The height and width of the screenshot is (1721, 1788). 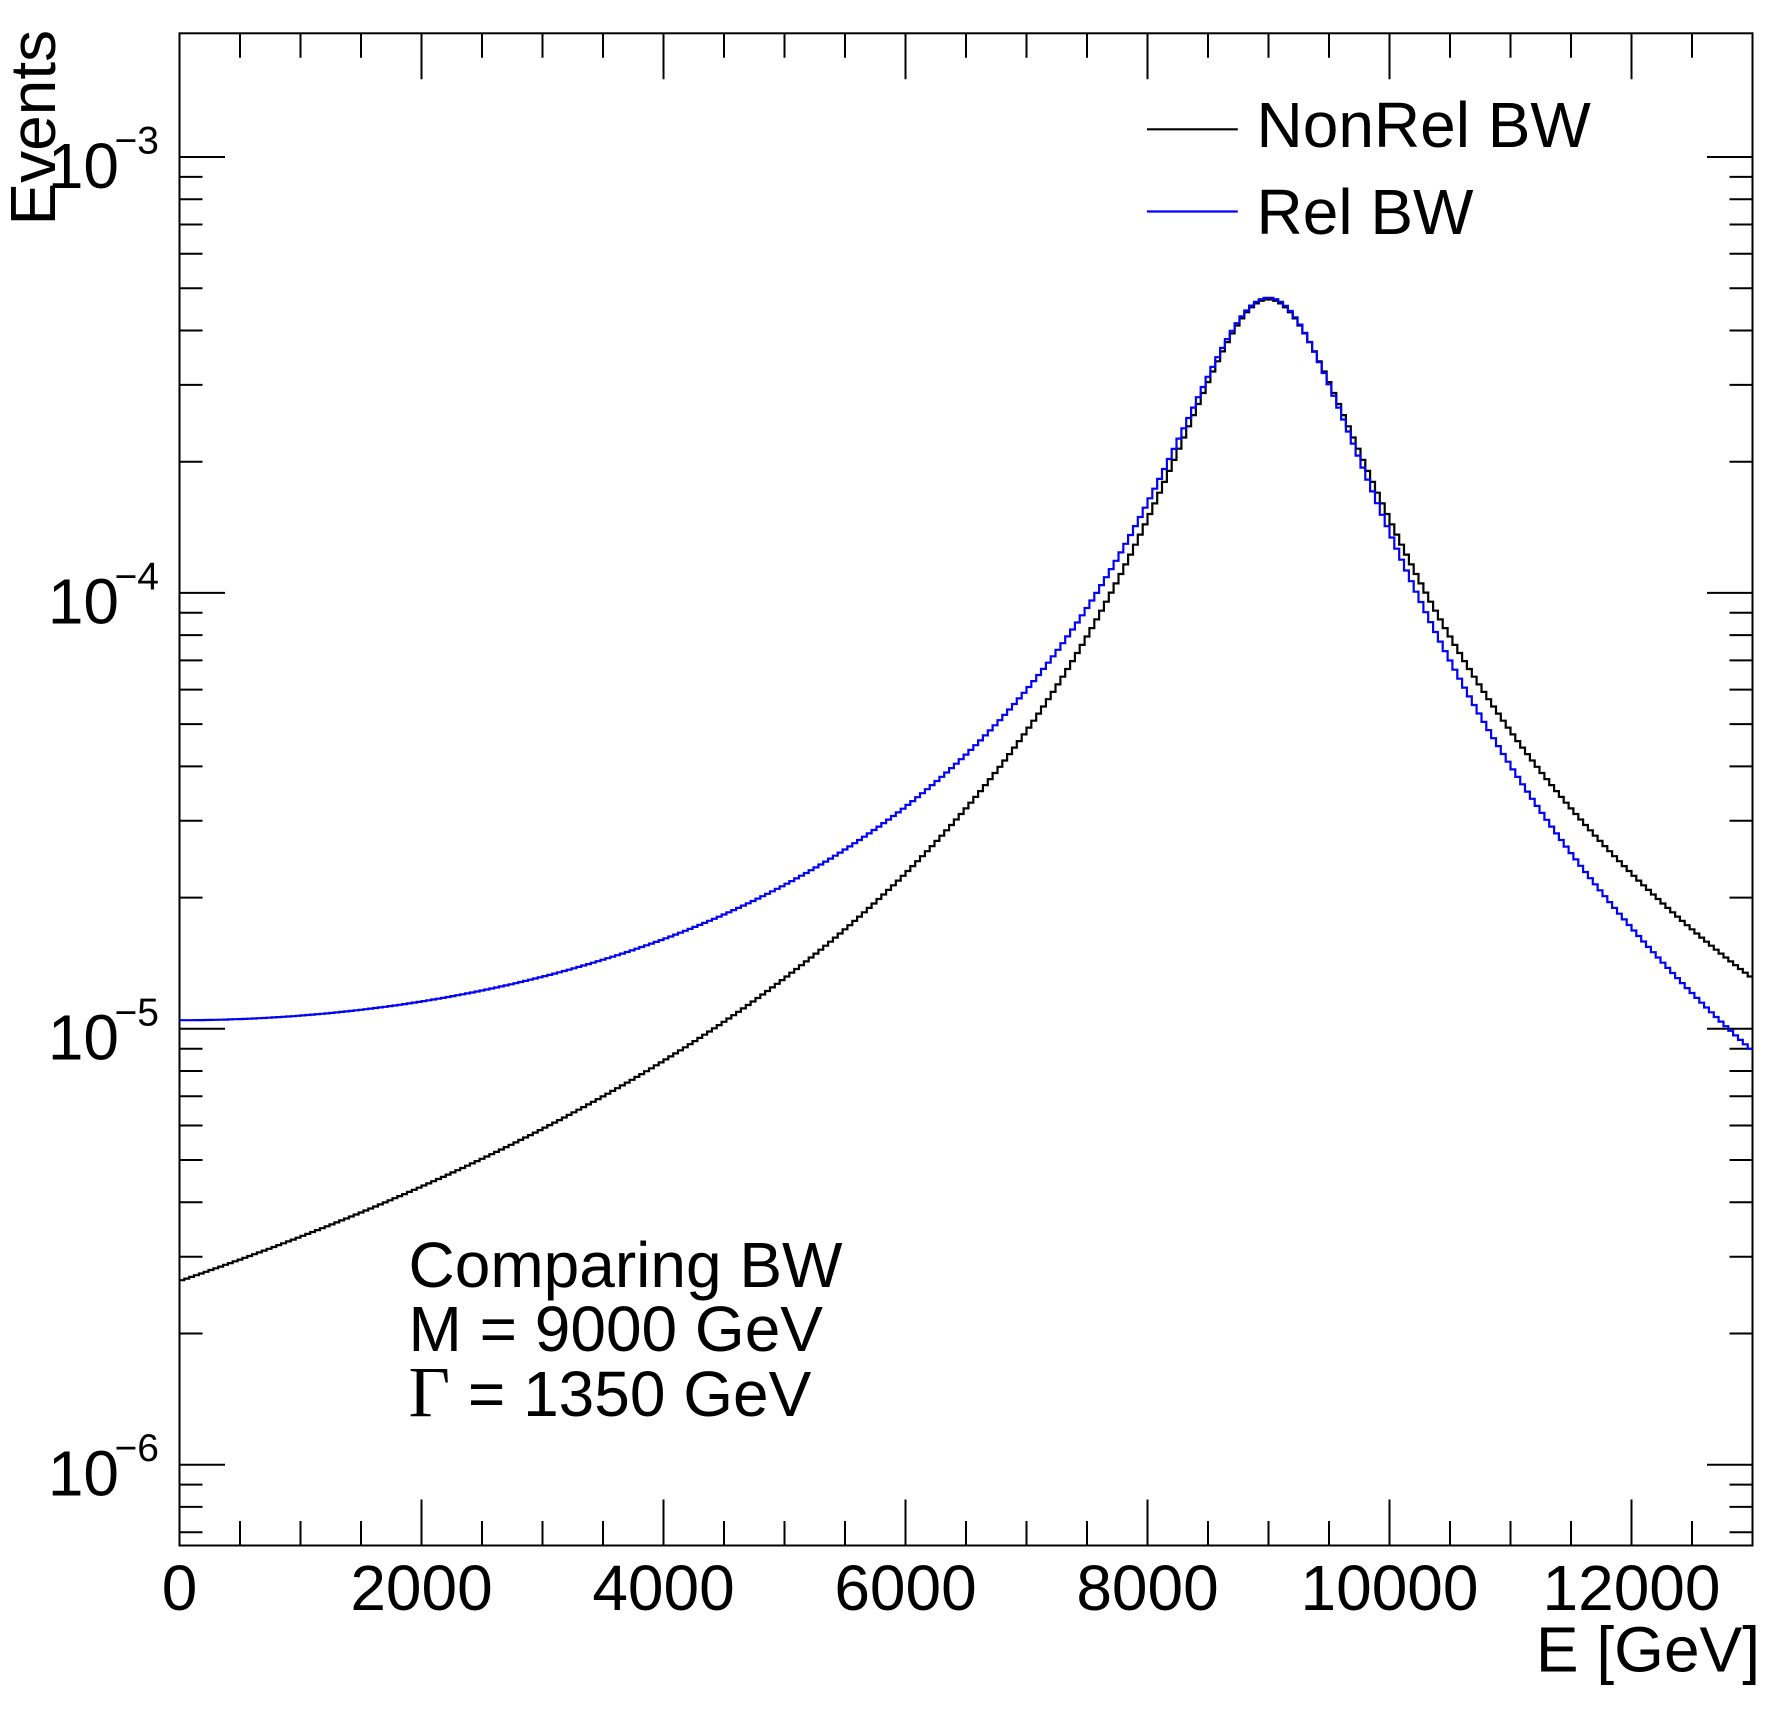 What do you see at coordinates (663, 1588) in the screenshot?
I see `svg-text: 4000` at bounding box center [663, 1588].